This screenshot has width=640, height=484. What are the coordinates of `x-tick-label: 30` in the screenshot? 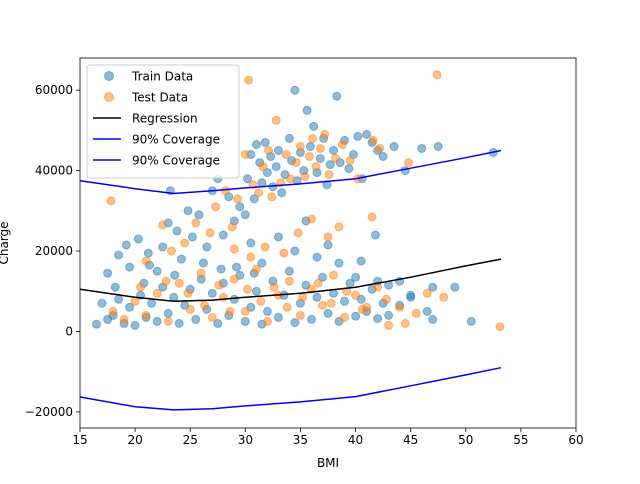 It's located at (245, 440).